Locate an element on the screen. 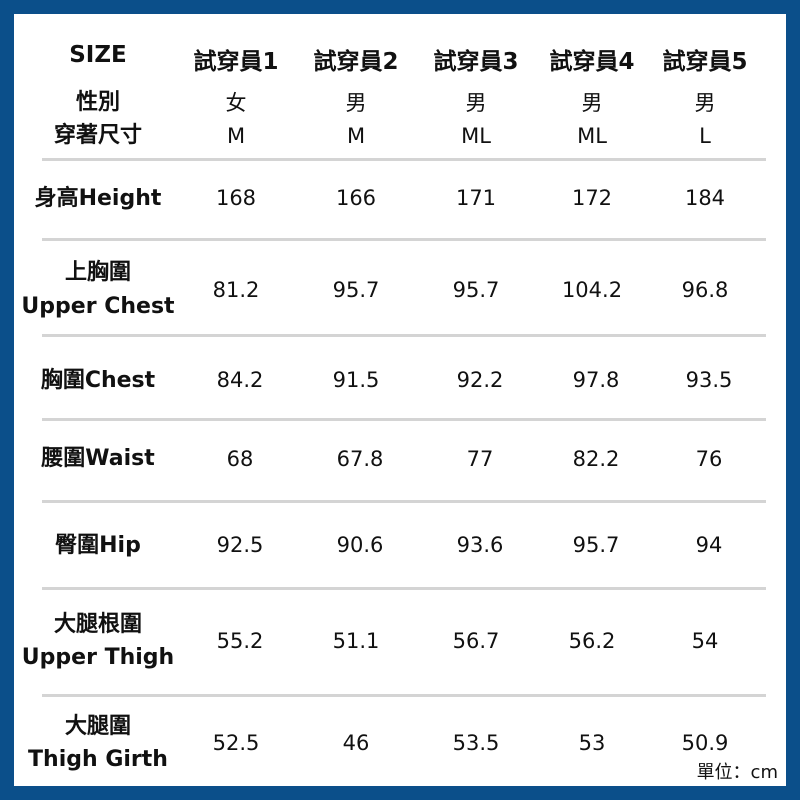 Image resolution: width=800 pixels, height=800 pixels. upper-chest-4: 104.2 is located at coordinates (592, 290).